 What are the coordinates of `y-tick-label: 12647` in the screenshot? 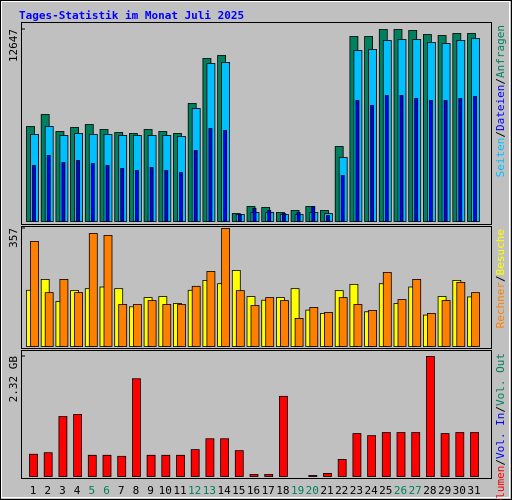 It's located at (13, 45).